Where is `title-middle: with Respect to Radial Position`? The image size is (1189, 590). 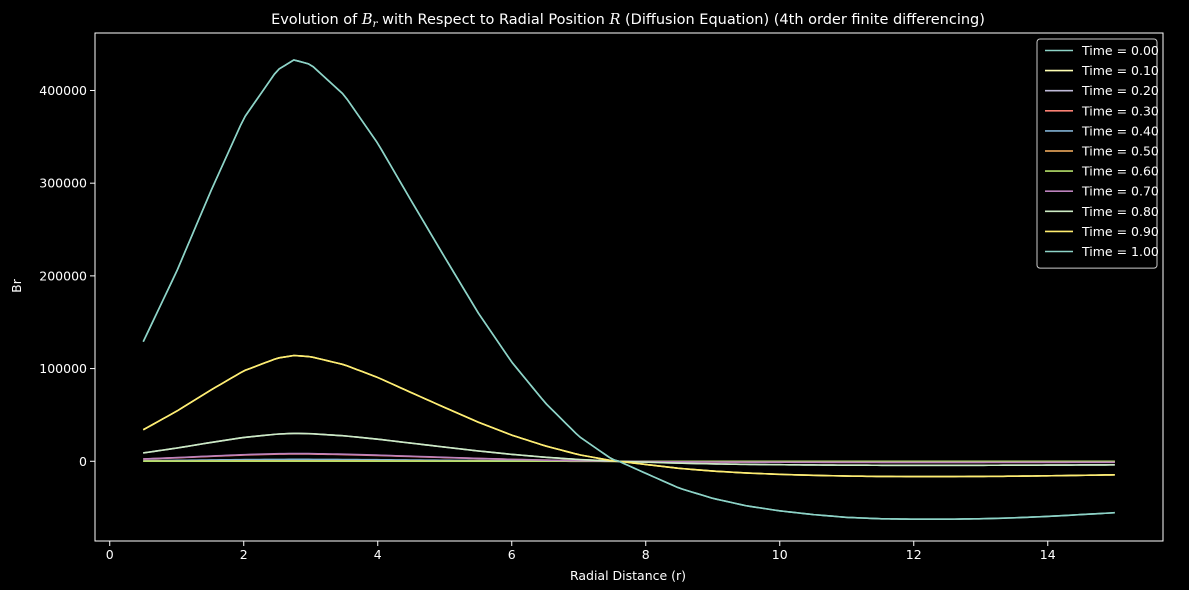 title-middle: with Respect to Radial Position is located at coordinates (494, 20).